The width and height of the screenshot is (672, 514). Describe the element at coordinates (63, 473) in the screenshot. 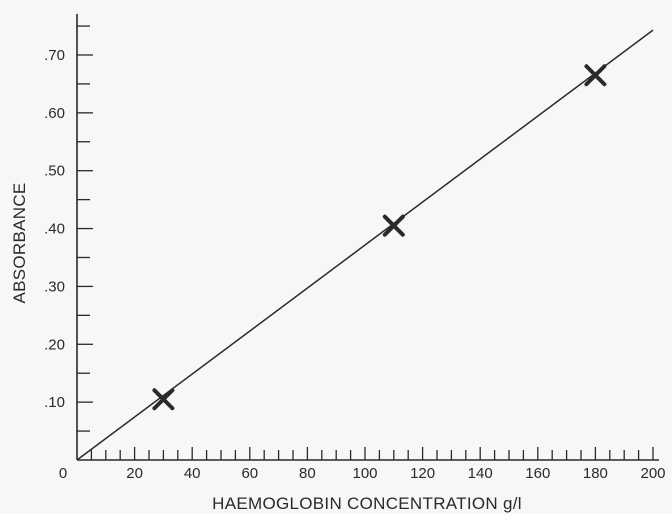

I see `x-tick-label: 0` at that location.